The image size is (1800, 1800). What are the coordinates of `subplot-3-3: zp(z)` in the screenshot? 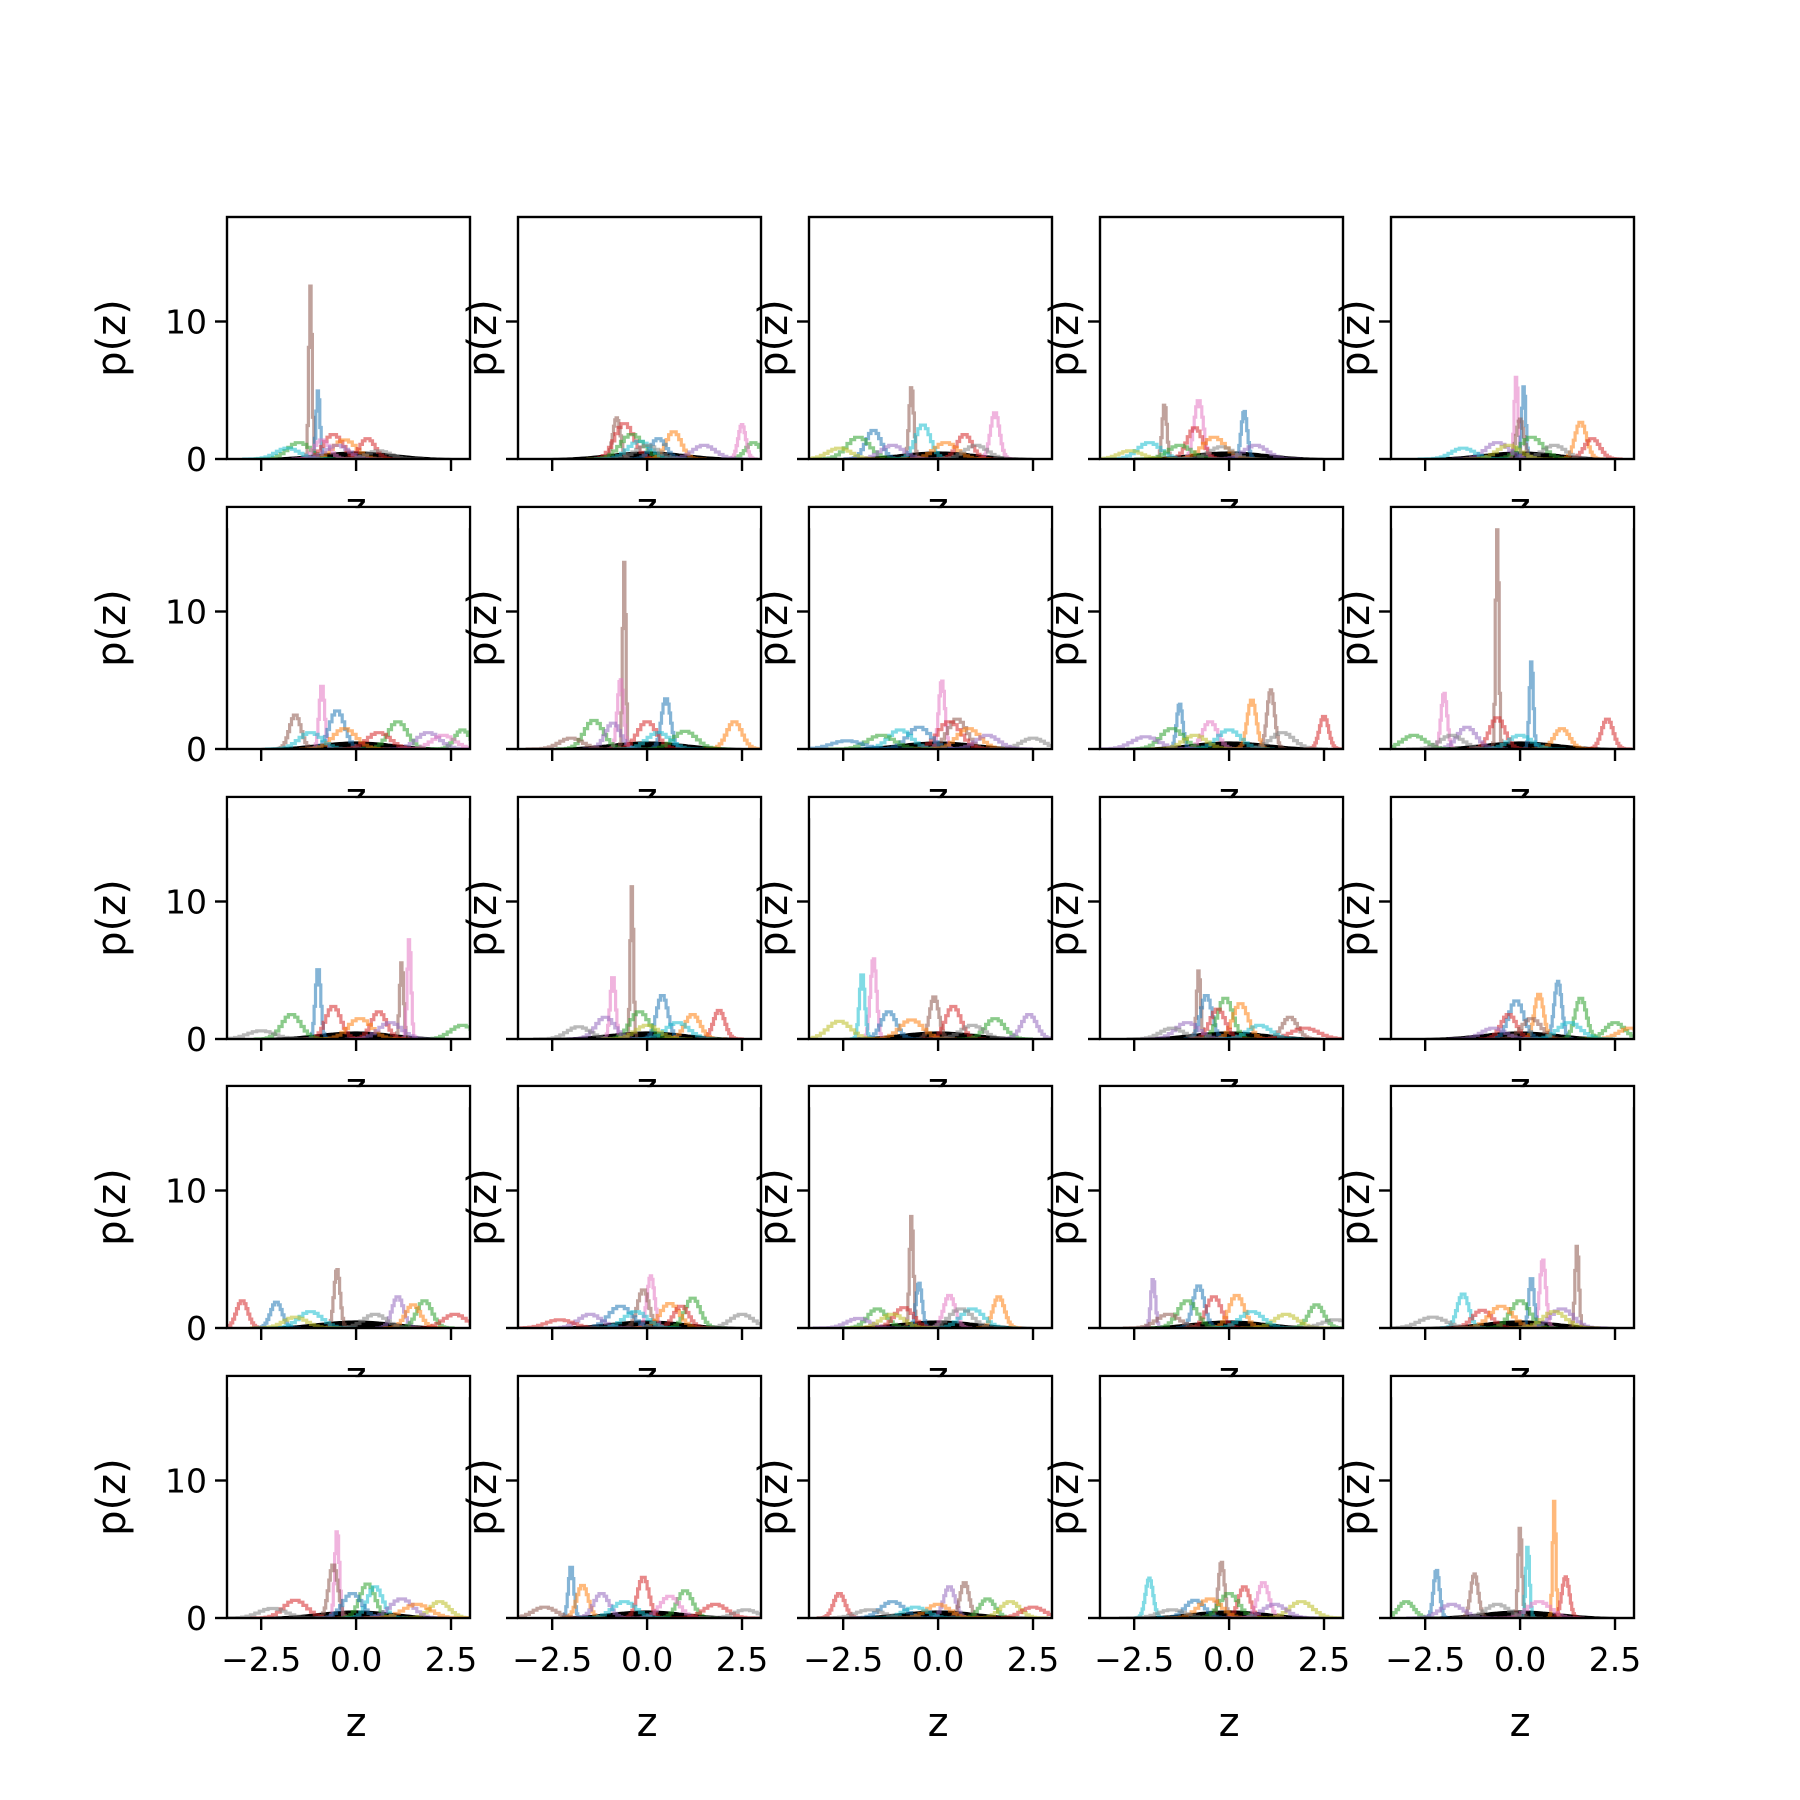 It's located at (902, 953).